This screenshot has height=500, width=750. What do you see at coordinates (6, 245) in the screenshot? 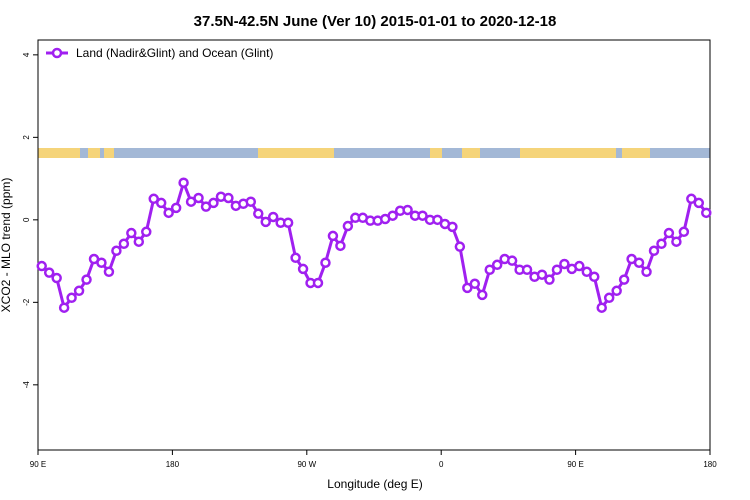
I see `y-axis-label: XCO2 - MLO trend (ppm)` at bounding box center [6, 245].